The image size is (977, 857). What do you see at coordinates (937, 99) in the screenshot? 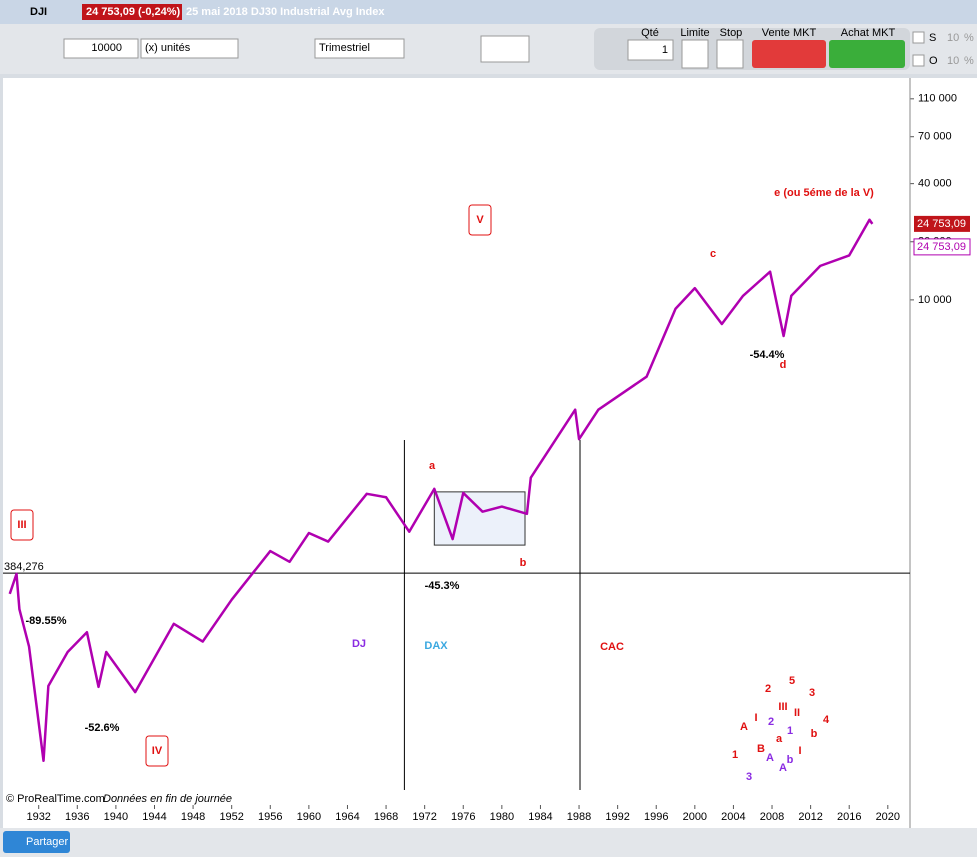
I see `y-tick-label: 110 000` at bounding box center [937, 99].